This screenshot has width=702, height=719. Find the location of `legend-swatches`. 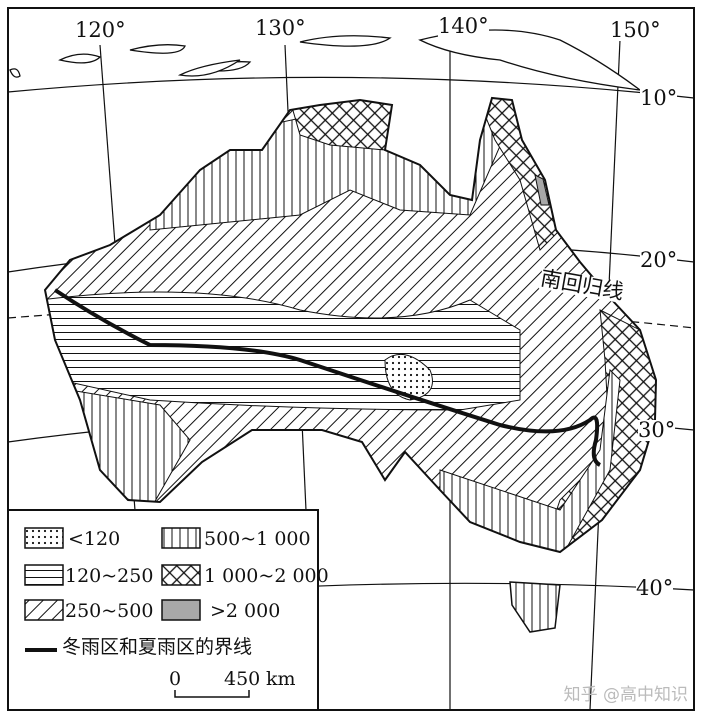

legend-swatches is located at coordinates (137, 612).